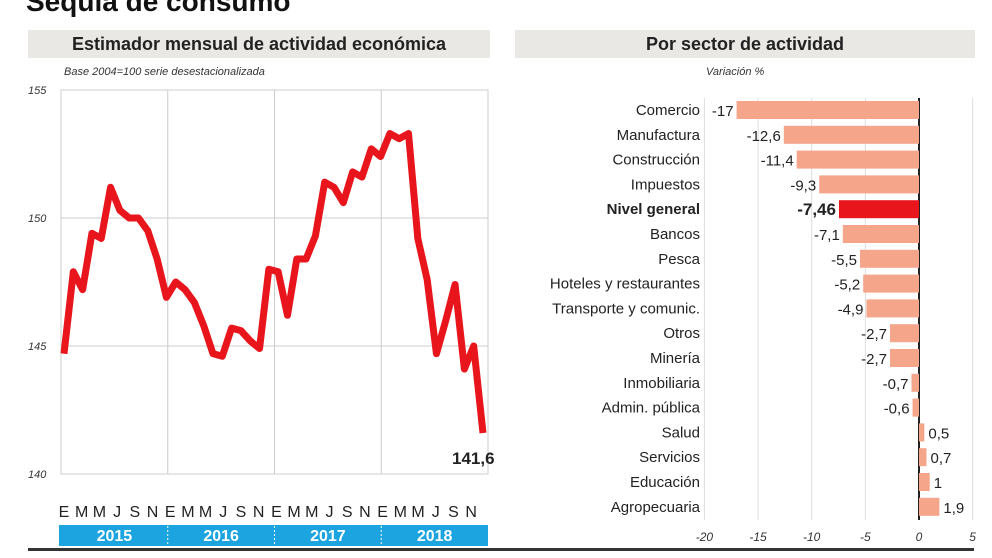 This screenshot has width=992, height=558. What do you see at coordinates (777, 161) in the screenshot?
I see `value-label: -11,4` at bounding box center [777, 161].